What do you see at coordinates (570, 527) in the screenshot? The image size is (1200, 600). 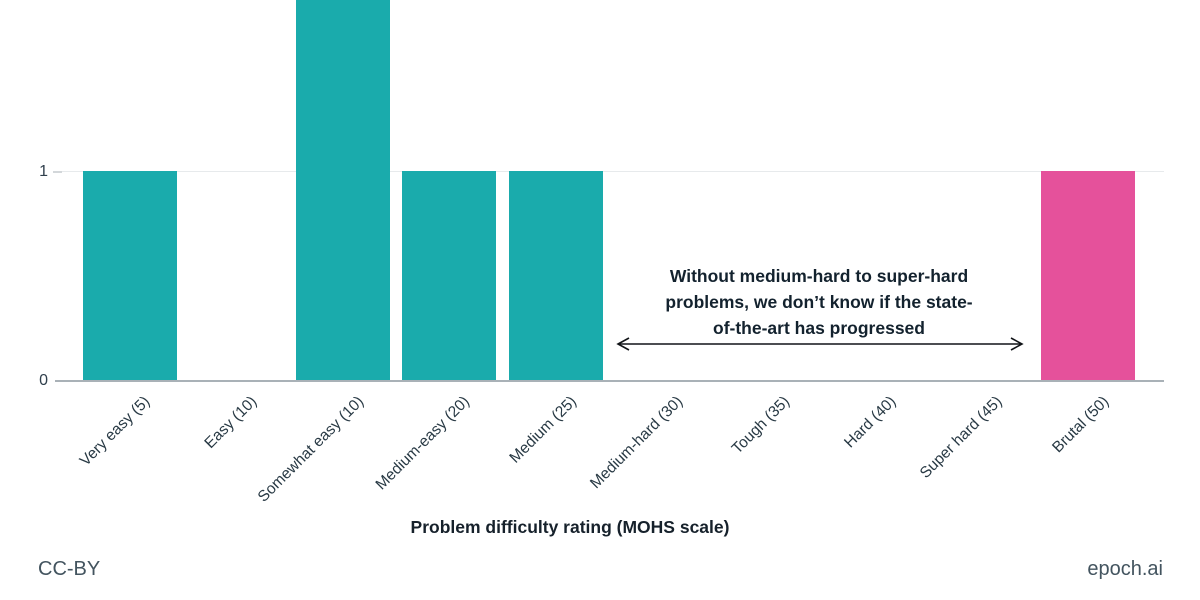 I see `x-axis-title: Problem difficulty rating (MOHS scale)` at bounding box center [570, 527].